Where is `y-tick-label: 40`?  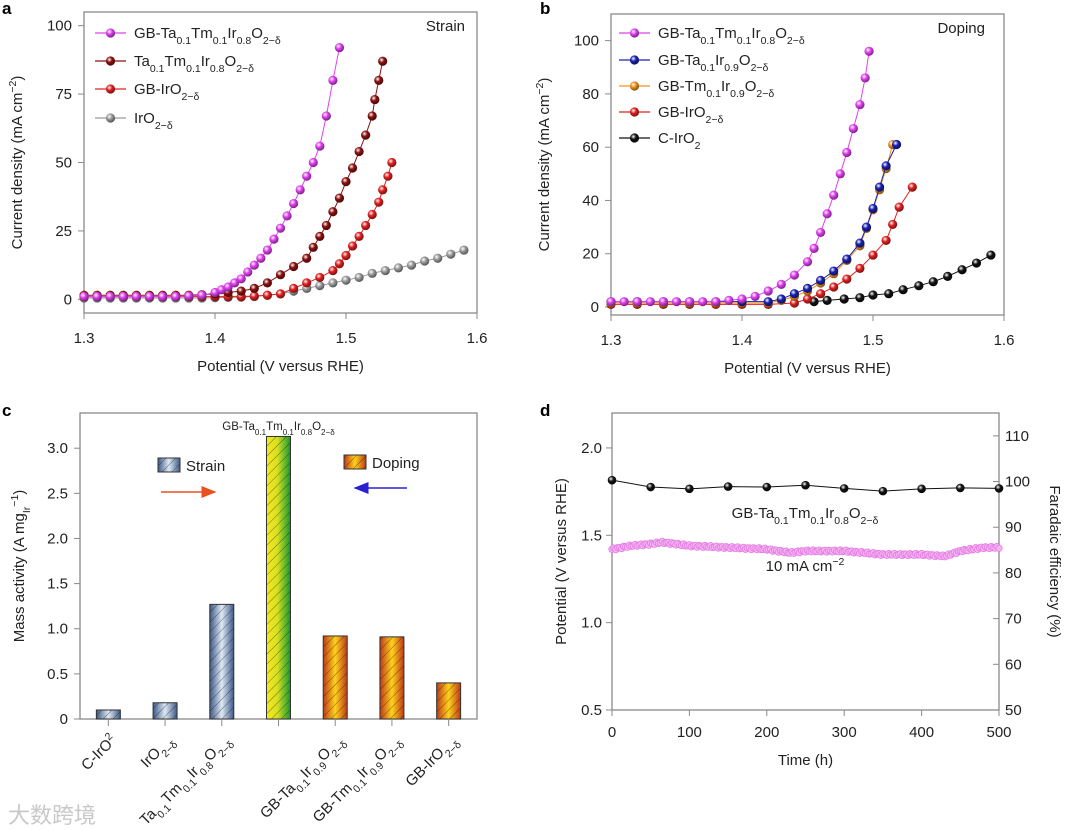 y-tick-label: 40 is located at coordinates (590, 200).